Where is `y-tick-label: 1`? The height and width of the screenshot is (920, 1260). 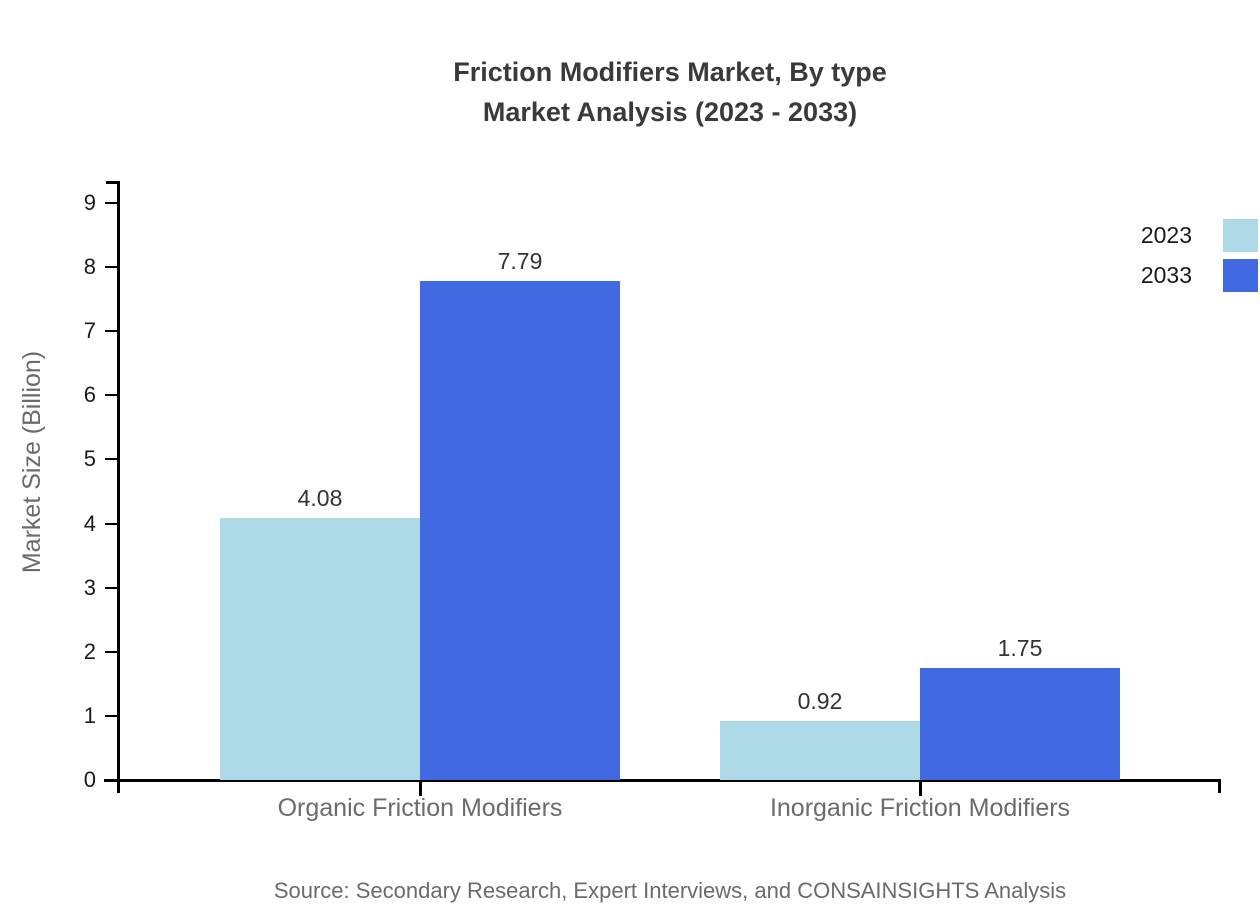
y-tick-label: 1 is located at coordinates (89, 715).